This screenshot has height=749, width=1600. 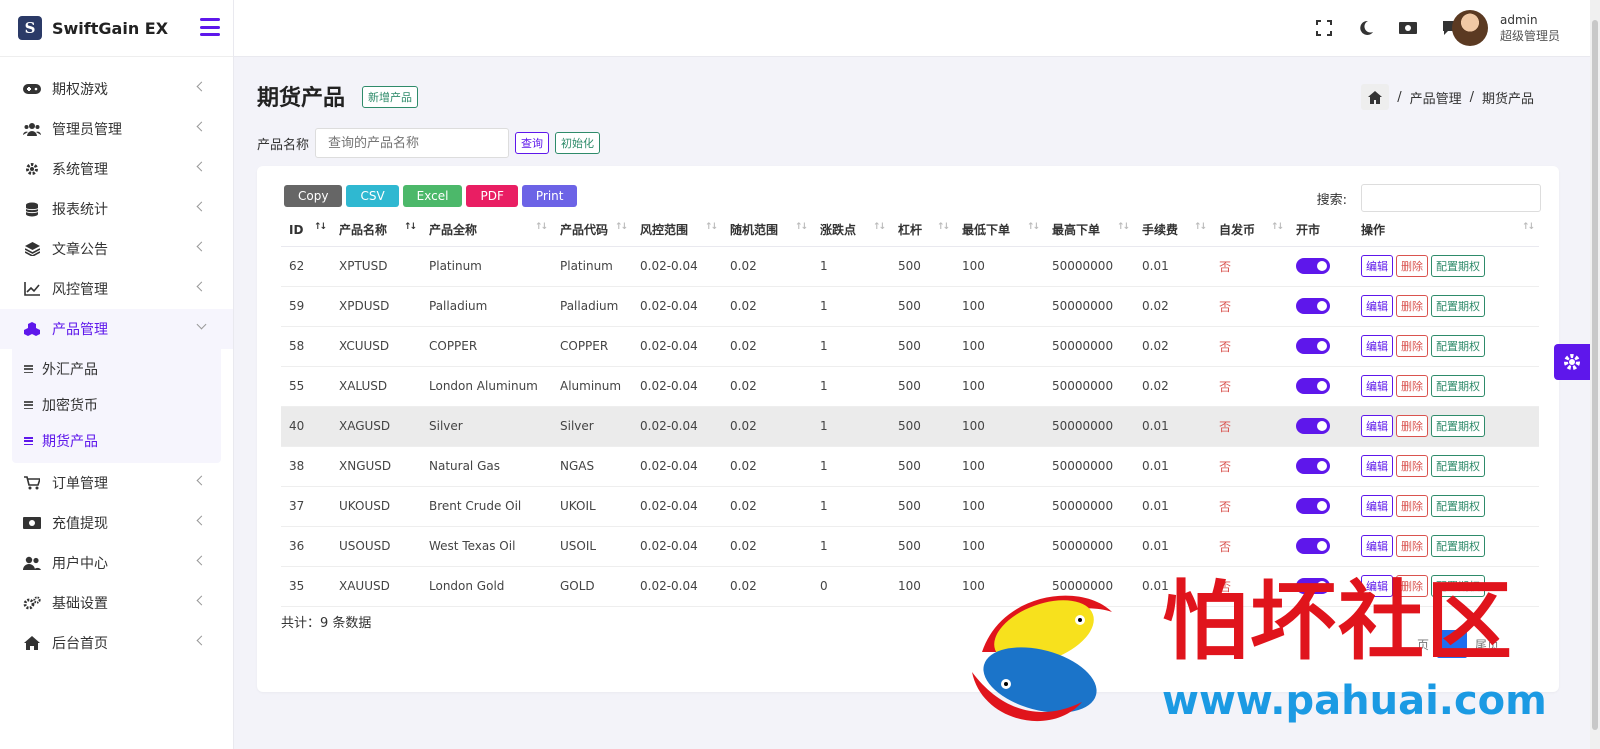 What do you see at coordinates (372, 196) in the screenshot?
I see `export-csv-button: CSV` at bounding box center [372, 196].